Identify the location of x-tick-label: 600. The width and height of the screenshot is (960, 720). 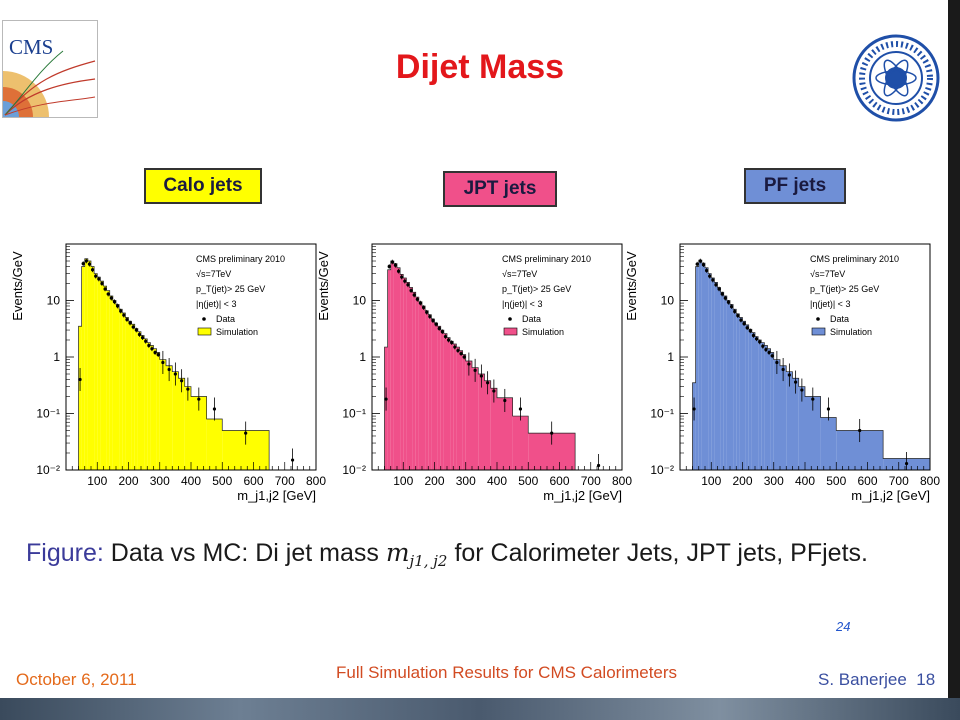
(867, 481).